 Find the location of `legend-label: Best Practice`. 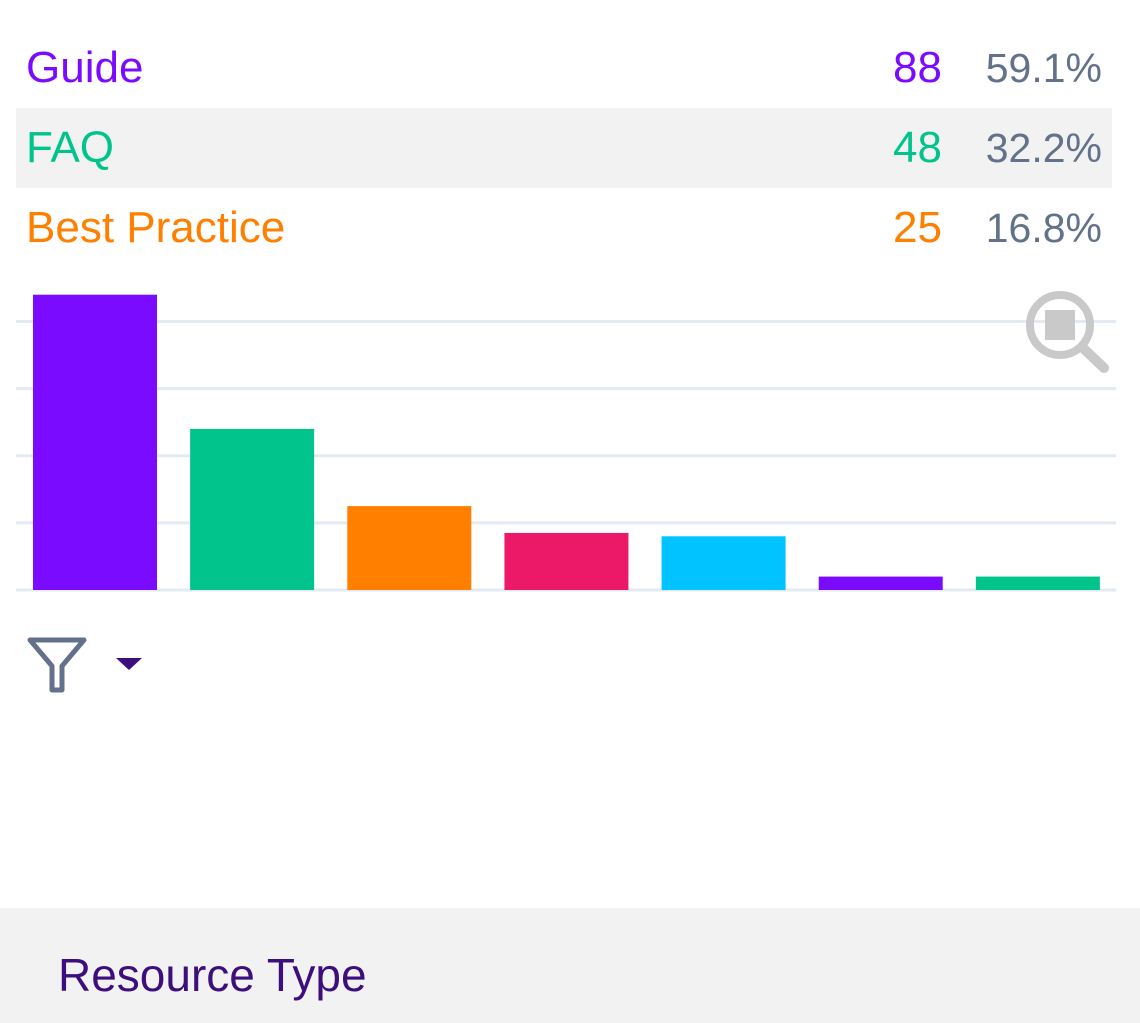

legend-label: Best Practice is located at coordinates (156, 227).